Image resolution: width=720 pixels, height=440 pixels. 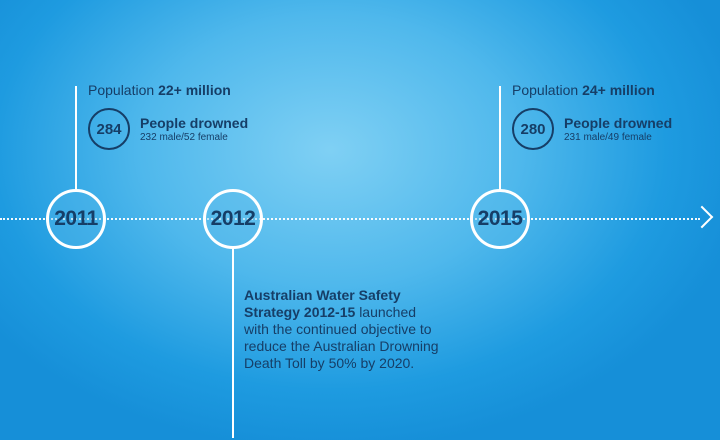 I want to click on year-node-2011: 2011, so click(x=76, y=219).